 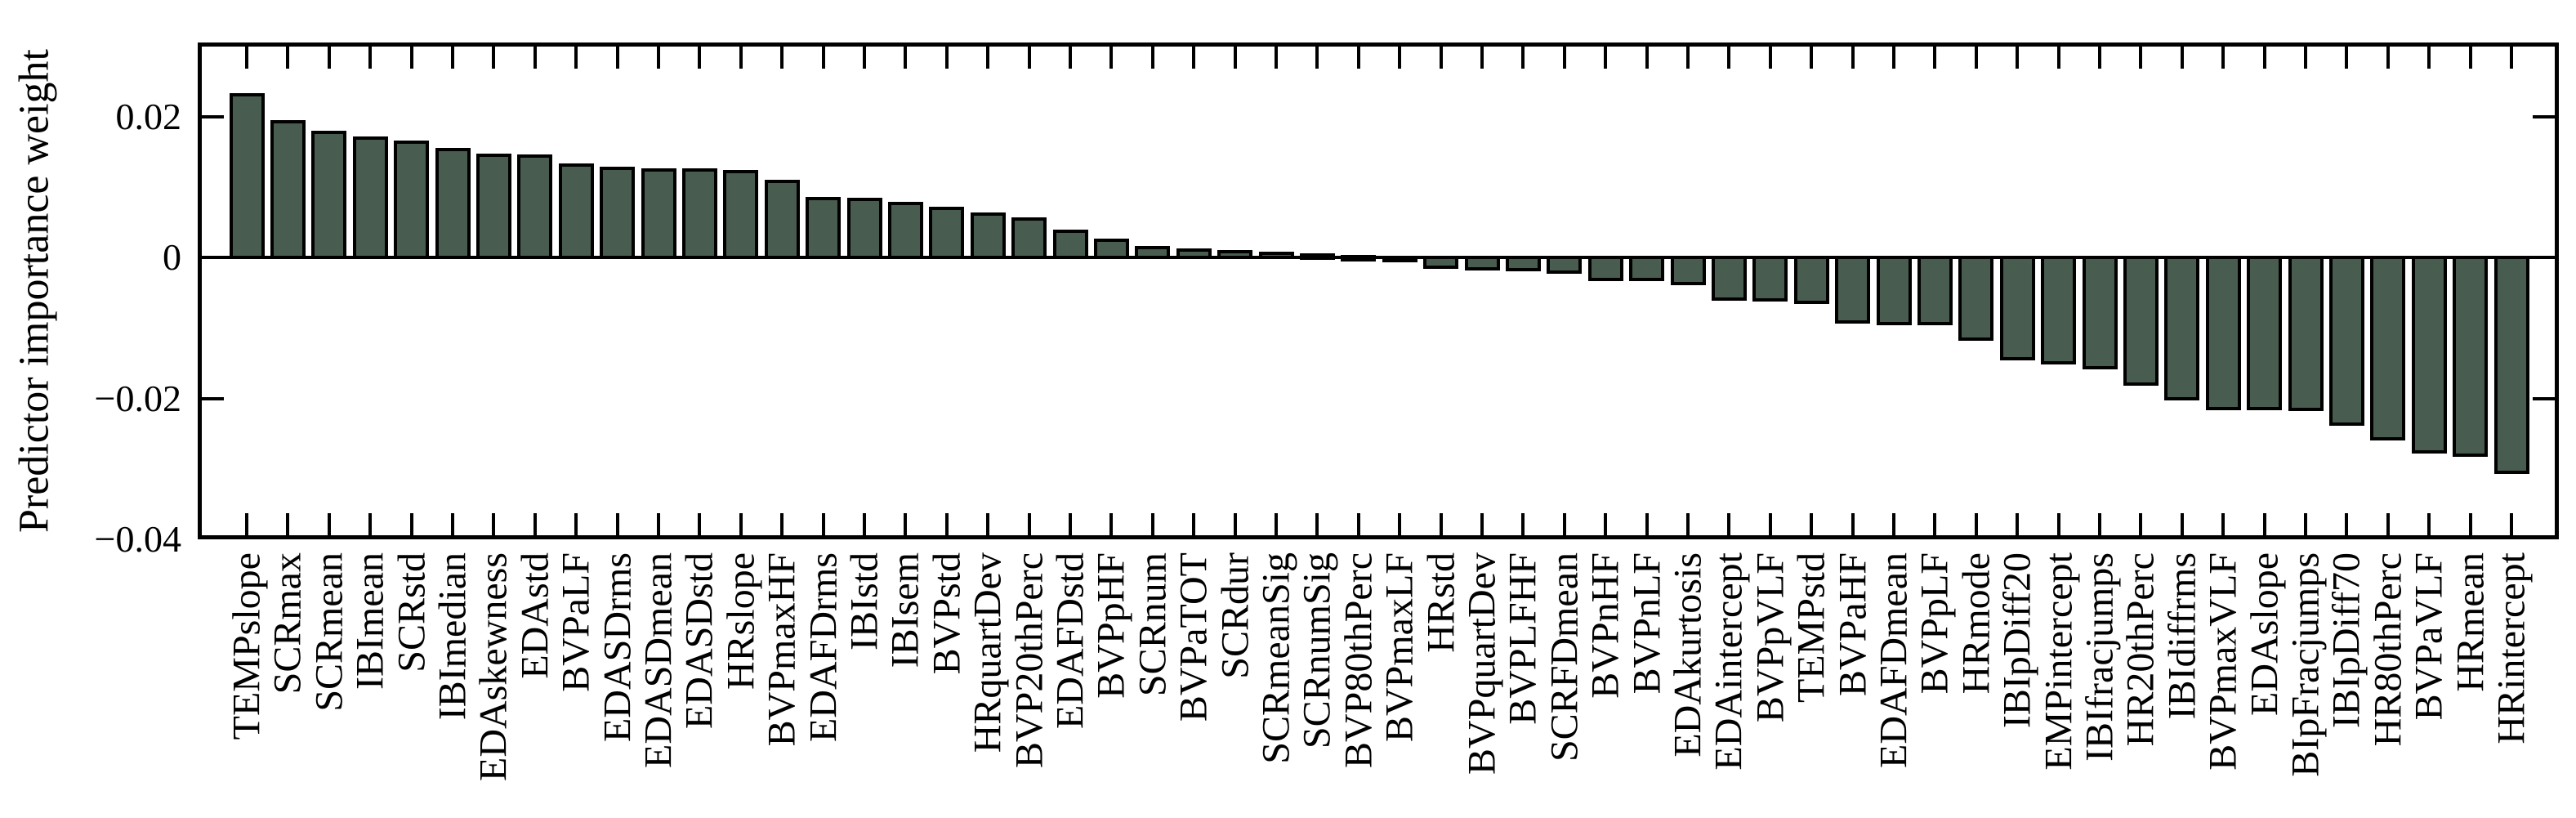 What do you see at coordinates (2059, 310) in the screenshot?
I see `bar-EMPintercept` at bounding box center [2059, 310].